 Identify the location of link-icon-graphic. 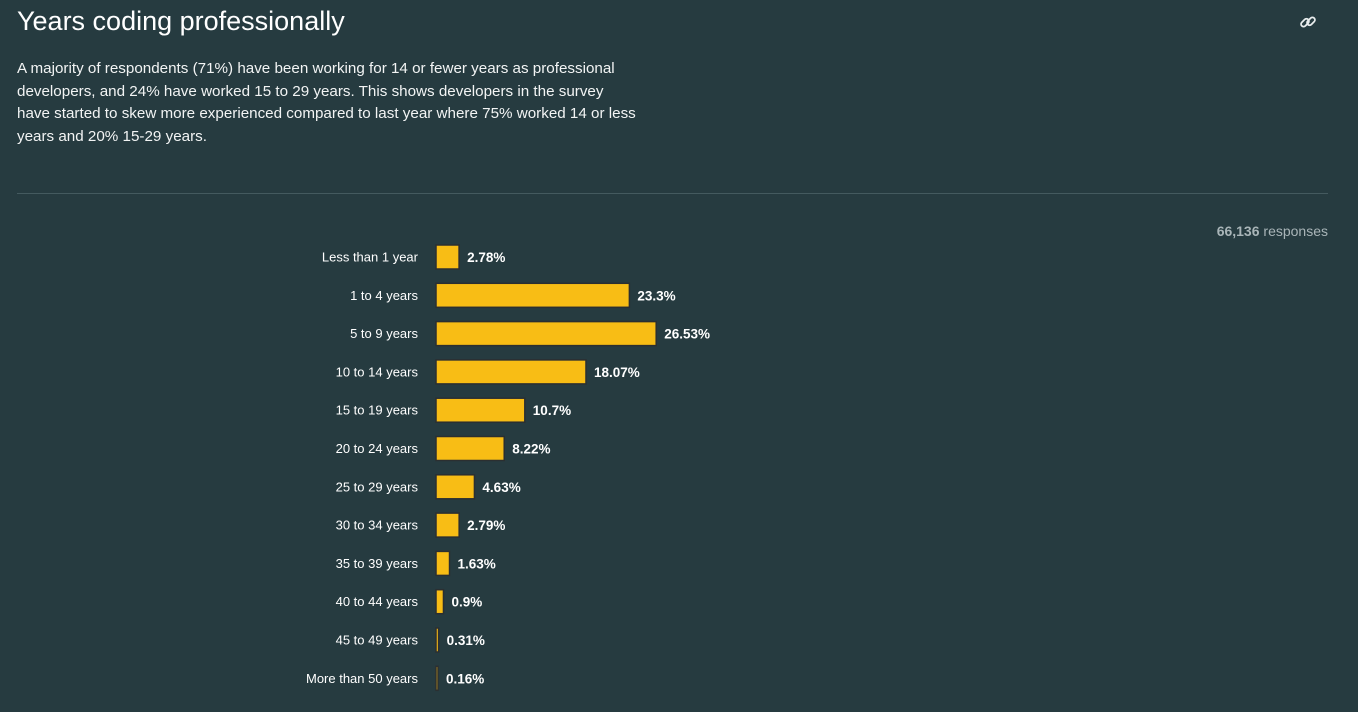
(1308, 22).